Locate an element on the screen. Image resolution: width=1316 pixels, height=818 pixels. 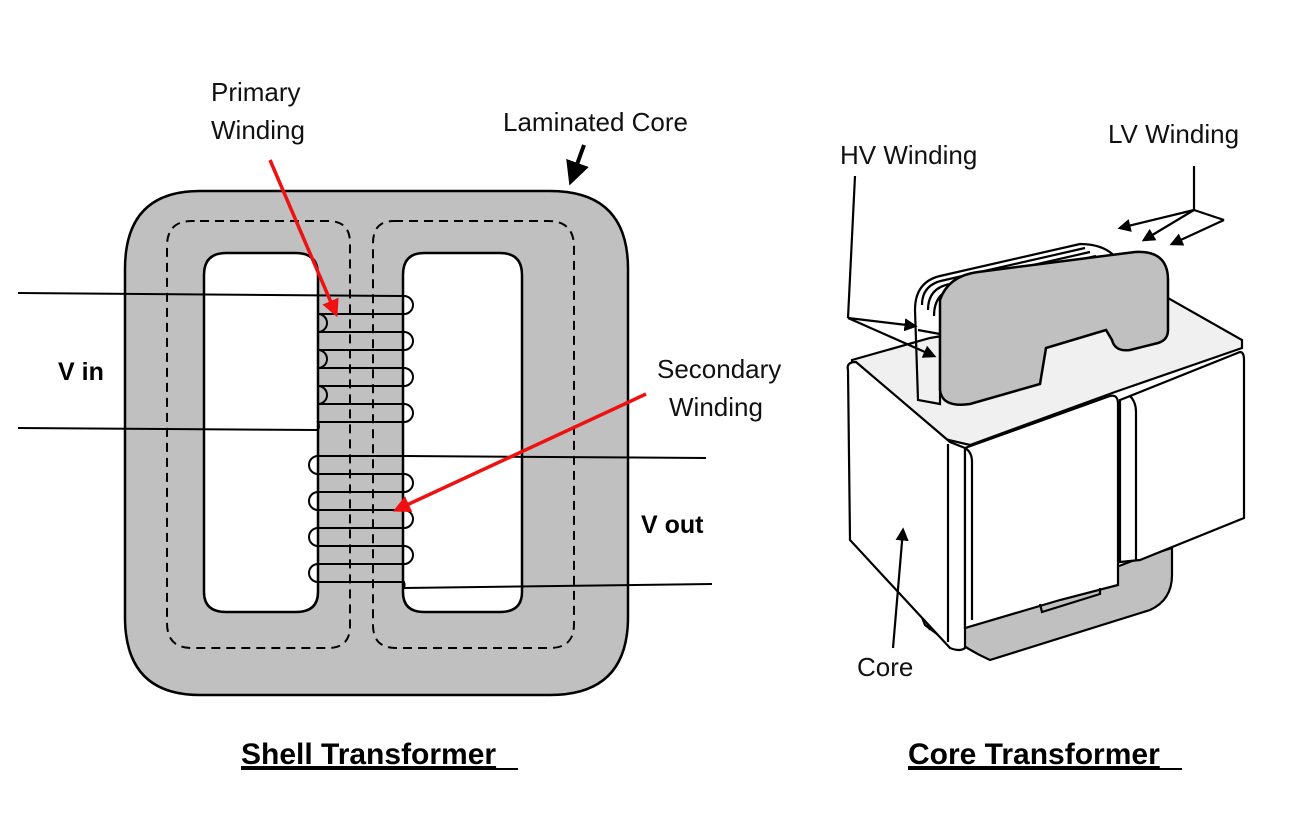
core-right-face is located at coordinates (1182, 457).